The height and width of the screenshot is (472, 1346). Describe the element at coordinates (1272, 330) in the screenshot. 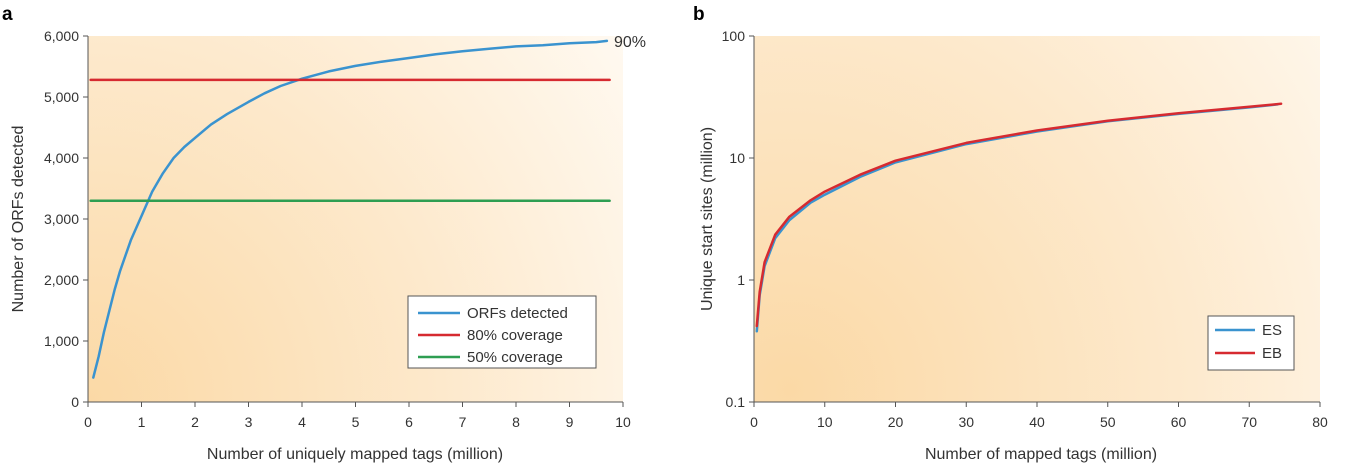

I see `legend-label-es: ES` at that location.